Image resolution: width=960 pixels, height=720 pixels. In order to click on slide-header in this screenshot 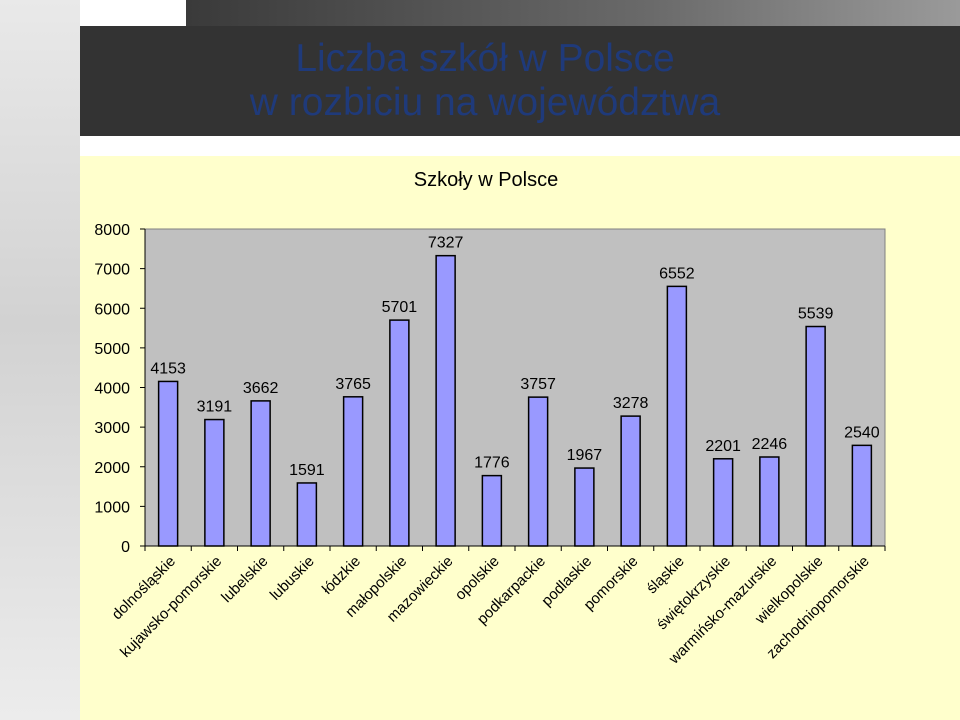, I will do `click(520, 81)`.